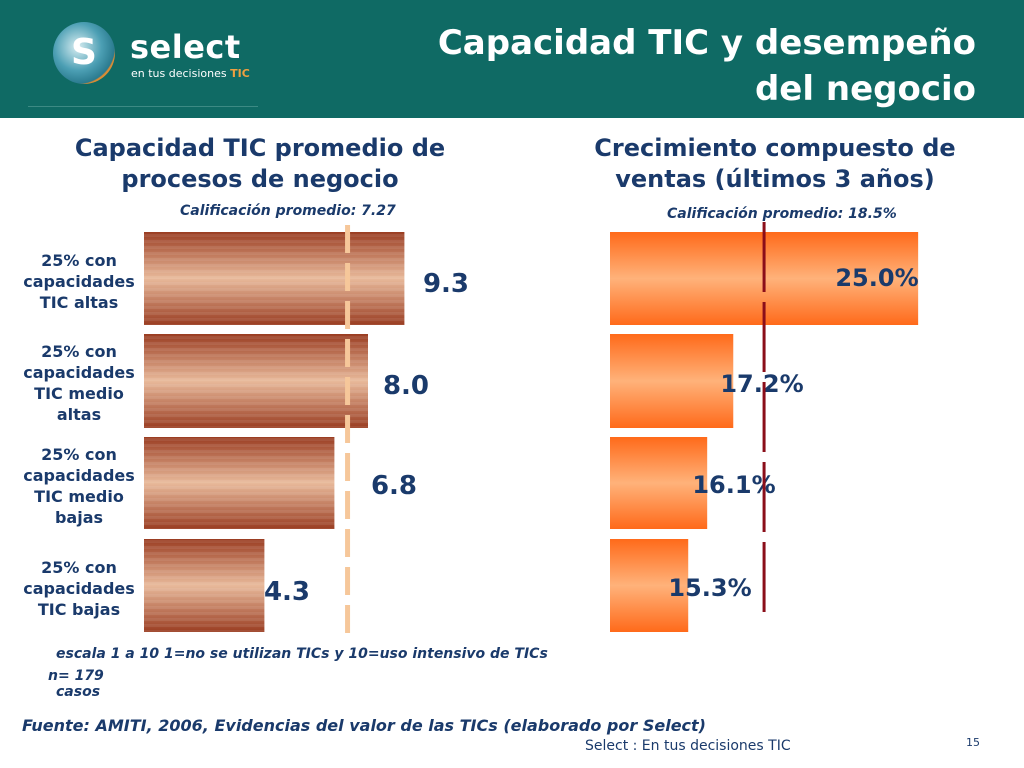 The height and width of the screenshot is (768, 1024). I want to click on category-label-high: 25% con capacidades TIC altas, so click(79, 281).